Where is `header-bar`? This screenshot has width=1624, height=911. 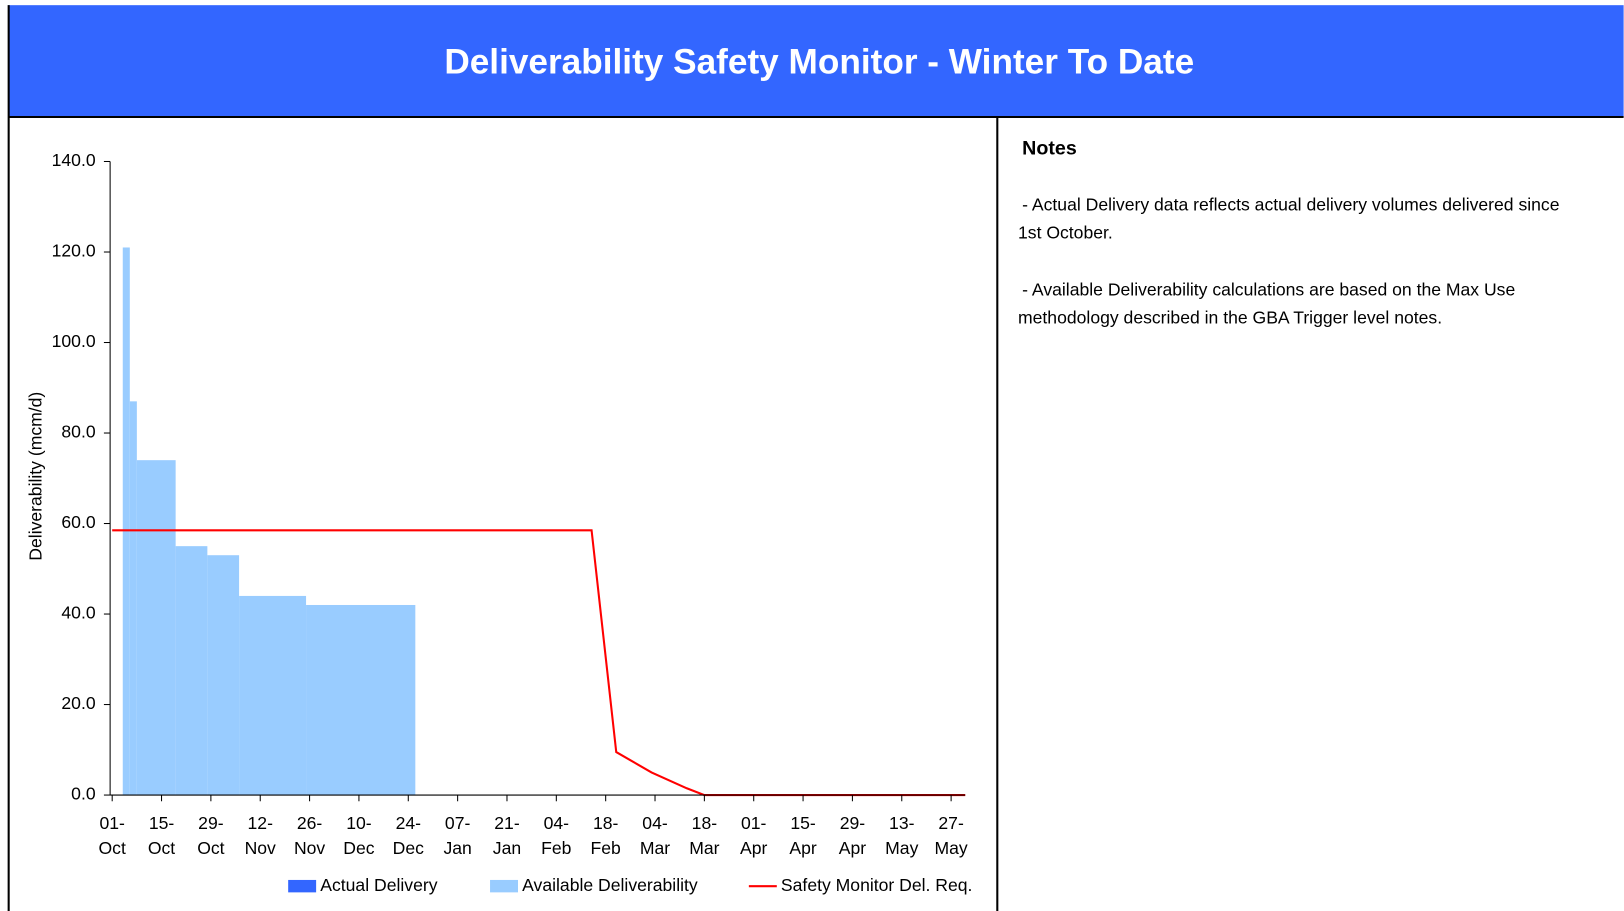
header-bar is located at coordinates (816, 61).